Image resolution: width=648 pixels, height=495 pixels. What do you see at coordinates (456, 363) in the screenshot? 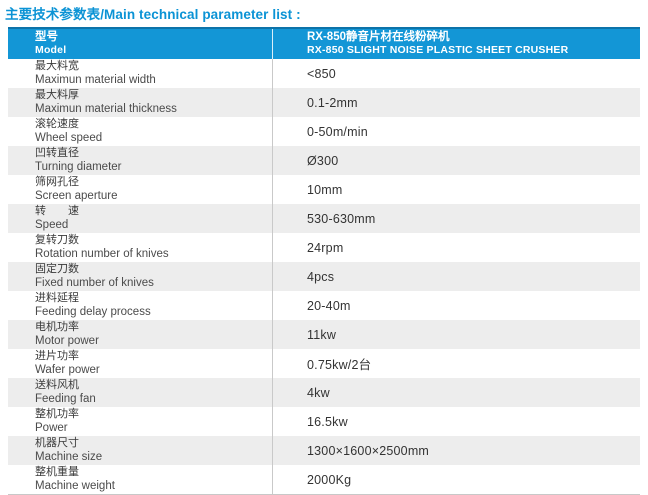
I see `param-value-cell: 0.75kw/2台` at bounding box center [456, 363].